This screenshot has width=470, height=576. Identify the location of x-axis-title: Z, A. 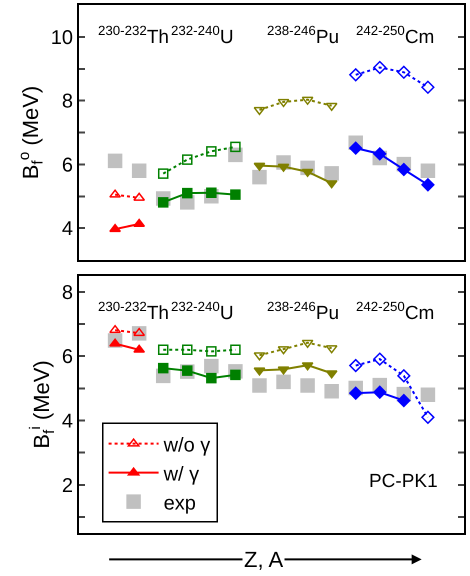
(264, 559).